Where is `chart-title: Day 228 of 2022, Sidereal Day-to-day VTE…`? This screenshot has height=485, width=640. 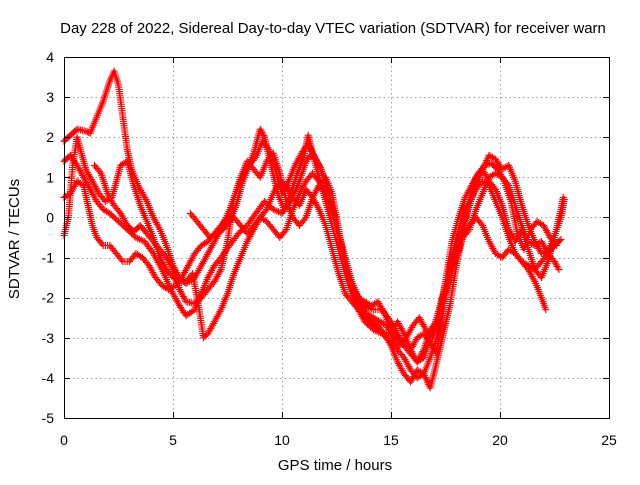
chart-title: Day 228 of 2022, Sidereal Day-to-day VTE… is located at coordinates (333, 28).